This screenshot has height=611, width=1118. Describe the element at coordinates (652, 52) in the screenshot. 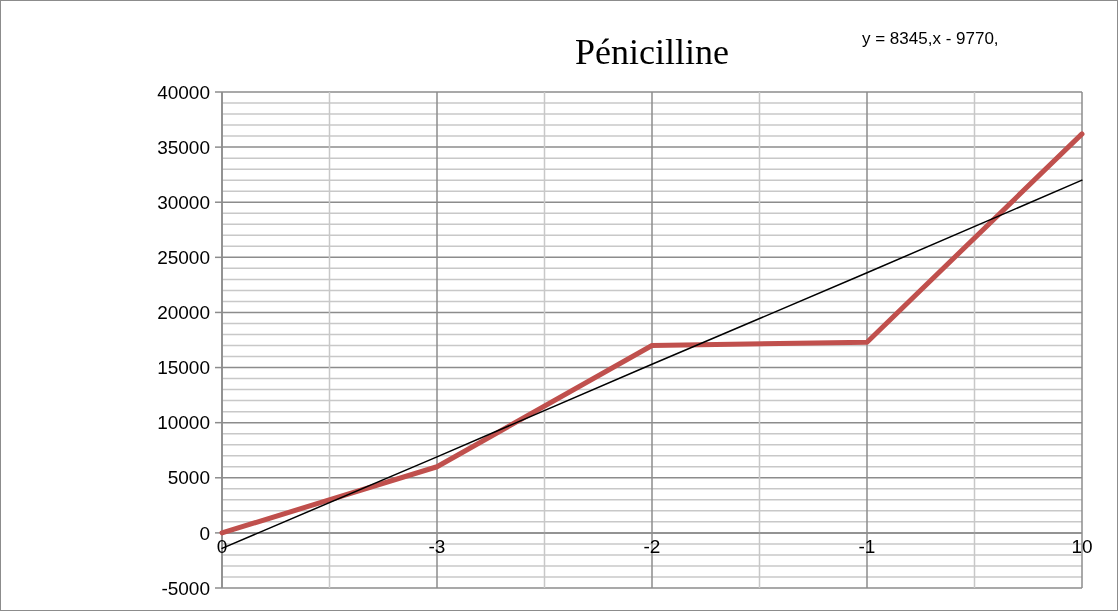

I see `chart-title: Pénicilline` at that location.